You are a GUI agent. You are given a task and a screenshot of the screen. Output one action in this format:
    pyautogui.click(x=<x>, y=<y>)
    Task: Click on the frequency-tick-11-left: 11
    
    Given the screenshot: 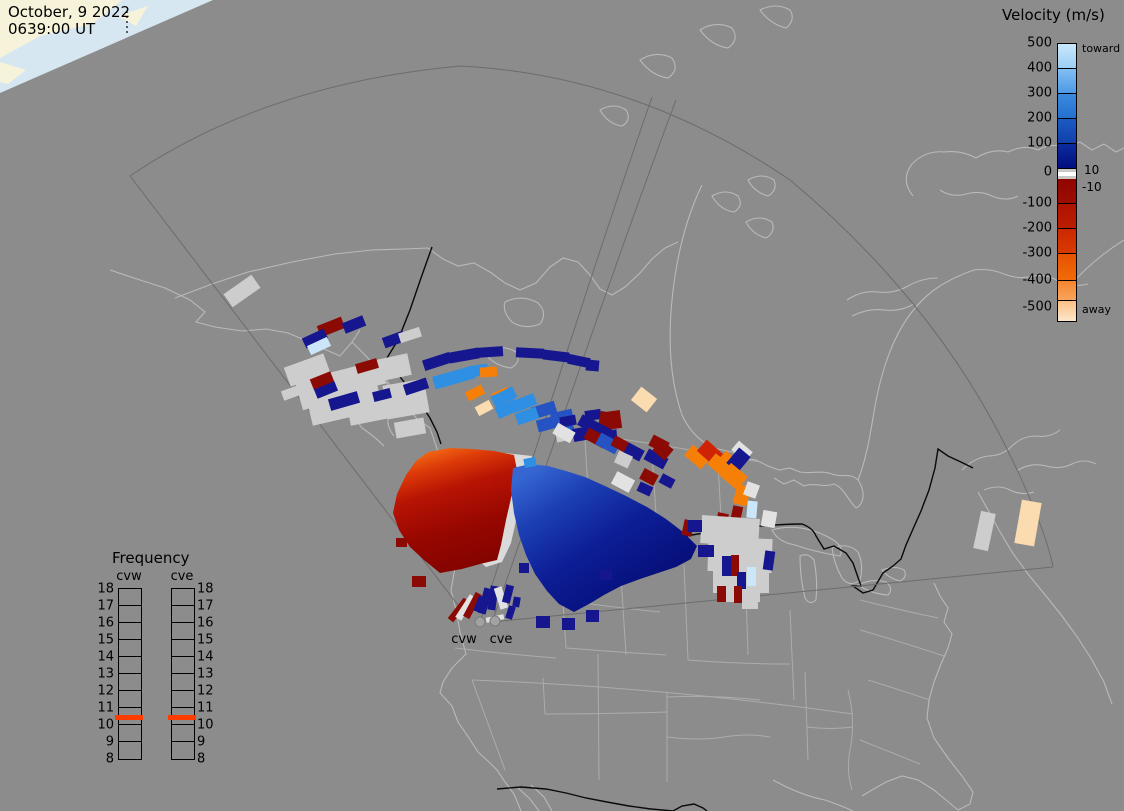 What is the action you would take?
    pyautogui.click(x=105, y=708)
    